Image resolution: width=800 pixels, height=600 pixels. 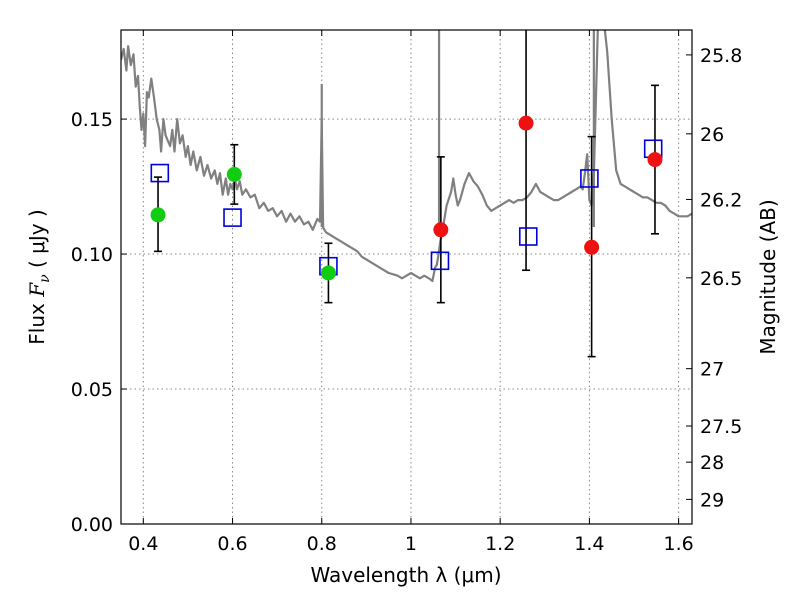 What do you see at coordinates (768, 276) in the screenshot?
I see `y-axis-title-right: Magnitude (AB)` at bounding box center [768, 276].